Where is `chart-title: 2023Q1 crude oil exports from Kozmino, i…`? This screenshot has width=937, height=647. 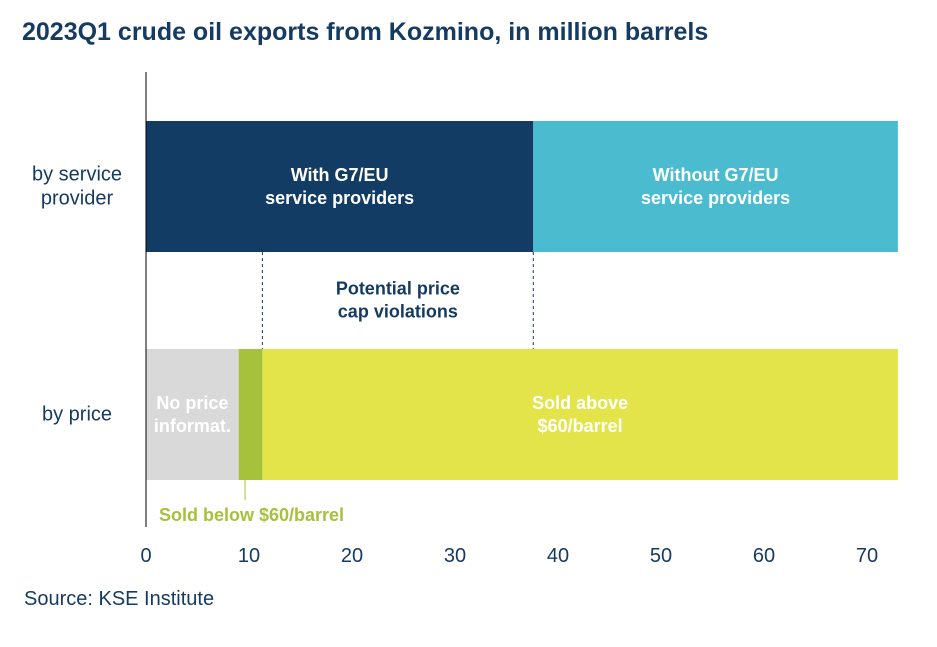 chart-title: 2023Q1 crude oil exports from Kozmino, i… is located at coordinates (365, 32).